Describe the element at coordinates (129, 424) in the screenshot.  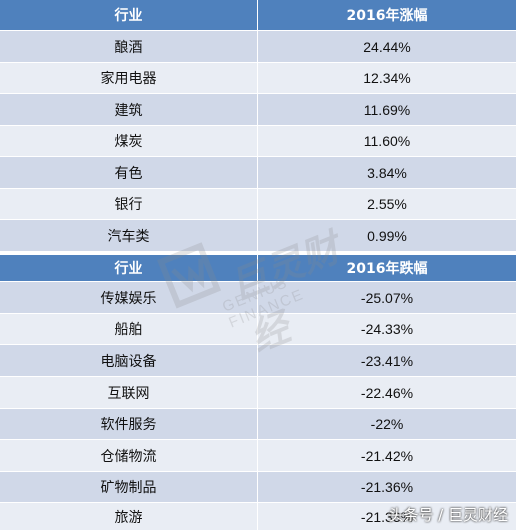
I see `industry-cell: 软件服务` at that location.